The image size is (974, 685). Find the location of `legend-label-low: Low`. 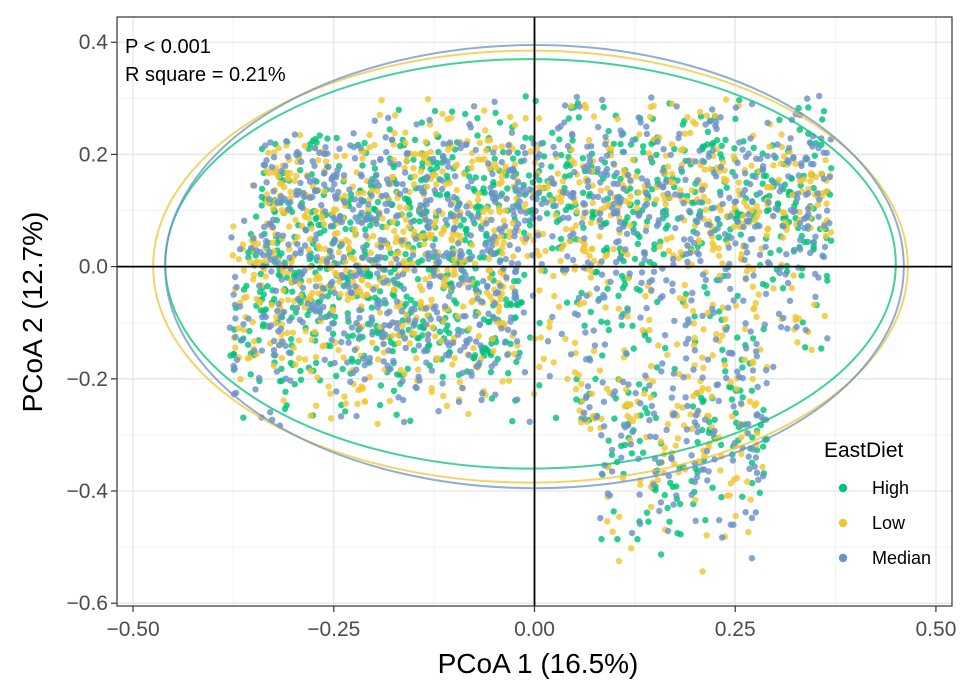

legend-label-low: Low is located at coordinates (889, 523).